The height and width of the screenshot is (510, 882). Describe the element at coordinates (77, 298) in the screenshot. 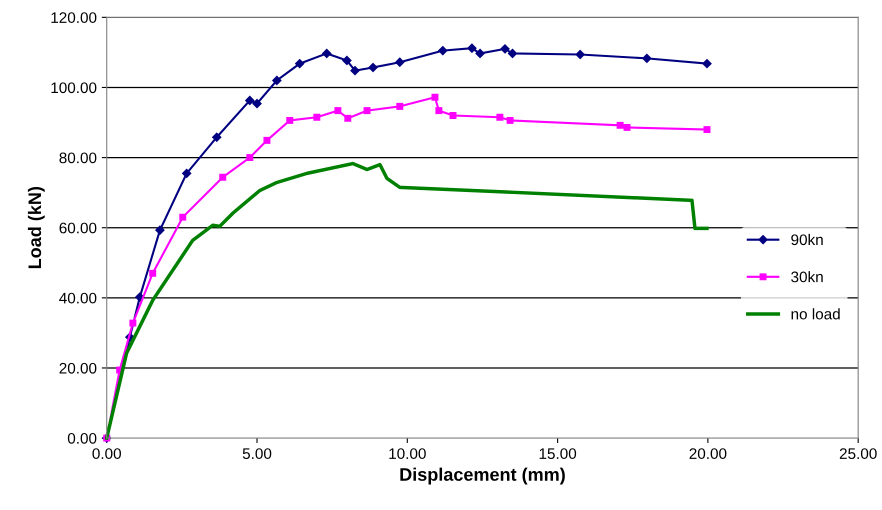

I see `y-tick-label: 40.00` at that location.